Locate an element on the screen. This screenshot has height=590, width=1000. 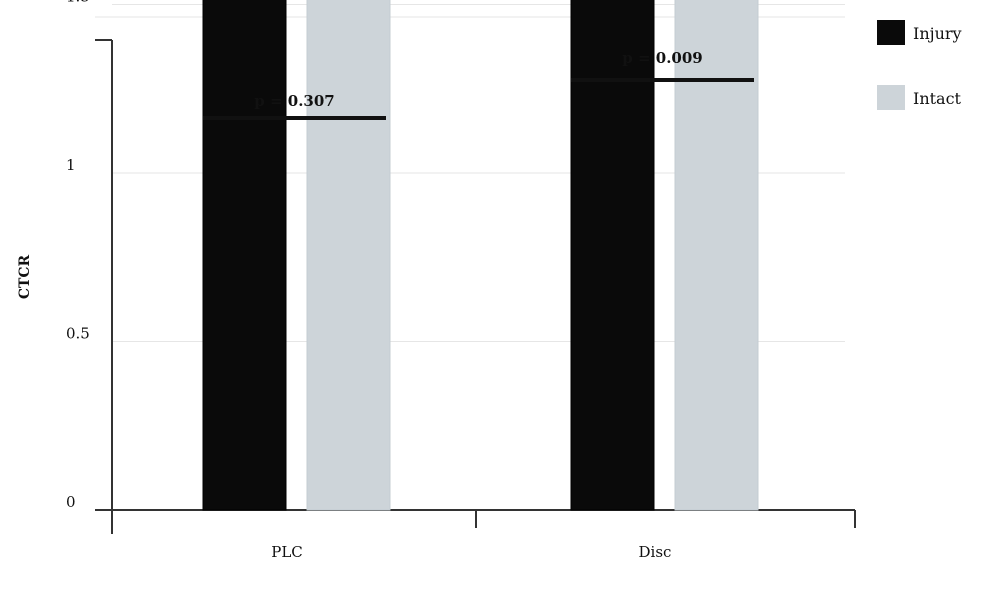
legend-label: Injury is located at coordinates (937, 33).